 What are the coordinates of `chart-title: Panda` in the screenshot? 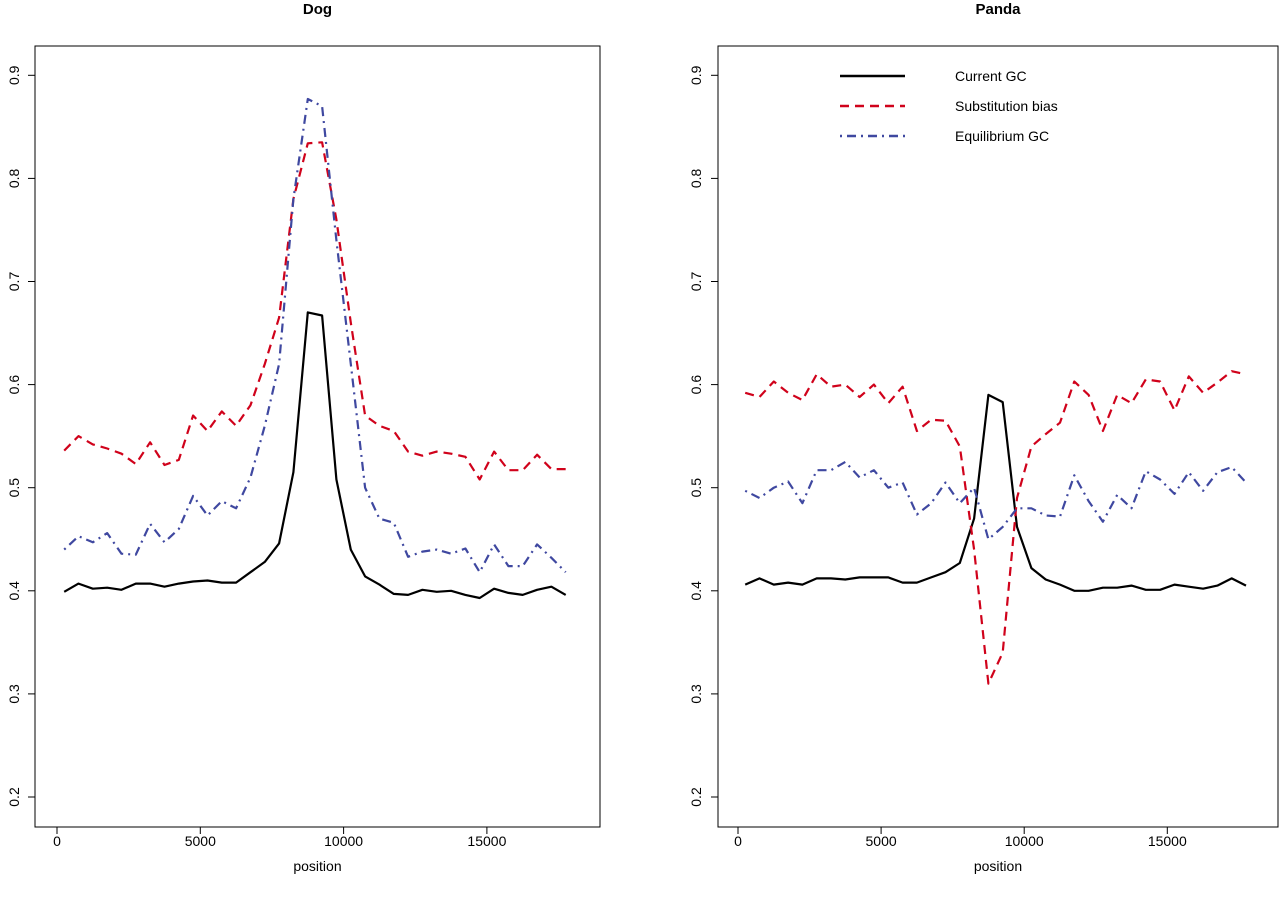 It's located at (998, 9).